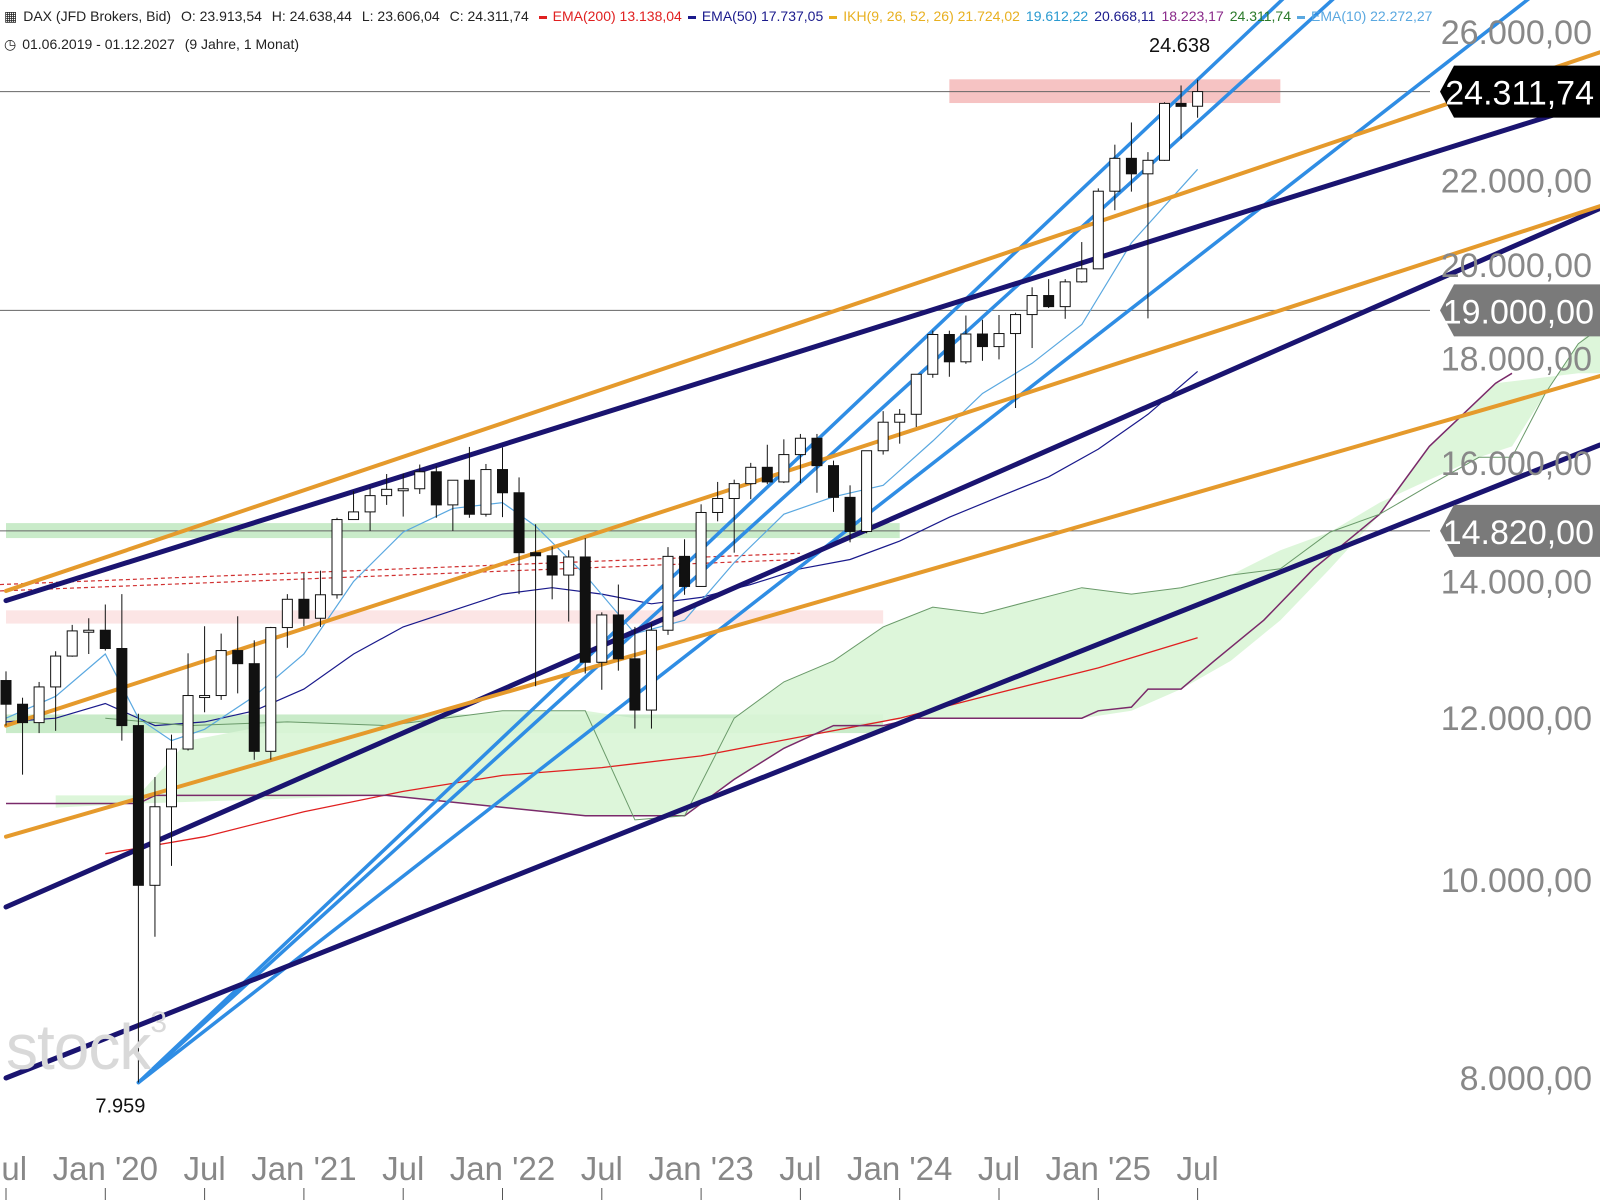 This screenshot has height=1200, width=1600. What do you see at coordinates (651, 746) in the screenshot?
I see `indicator-line` at bounding box center [651, 746].